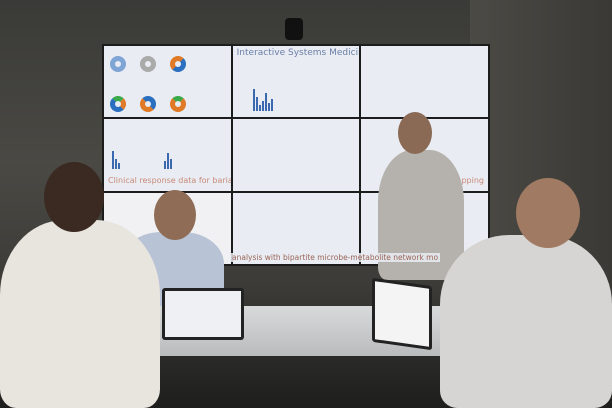  Describe the element at coordinates (466, 180) in the screenshot. I see `panel-caption-mapping: mapping` at that location.